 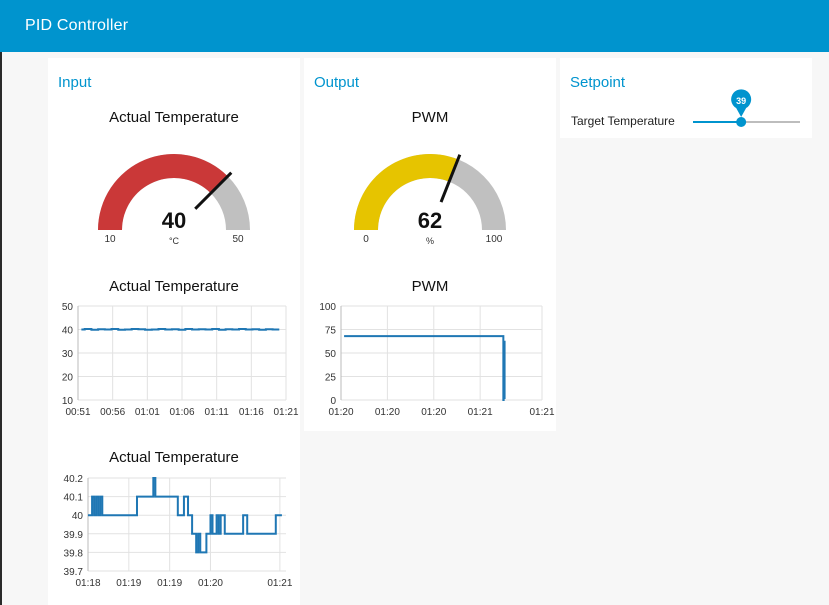 What do you see at coordinates (686, 98) in the screenshot?
I see `setpoint-group: Setpoint Target Temperature 39` at bounding box center [686, 98].